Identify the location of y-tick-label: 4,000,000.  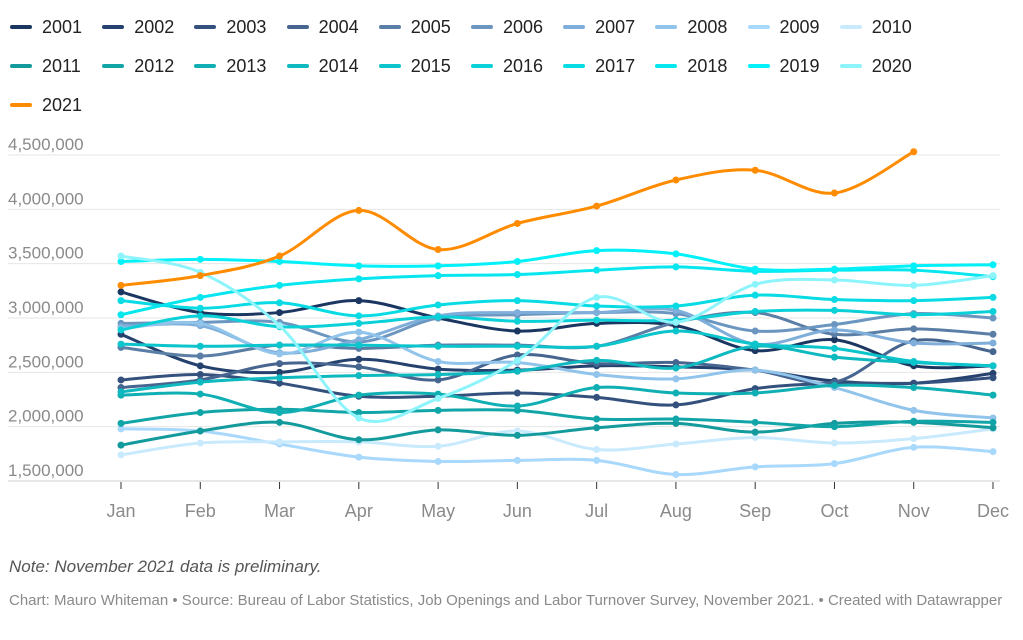
(46, 198).